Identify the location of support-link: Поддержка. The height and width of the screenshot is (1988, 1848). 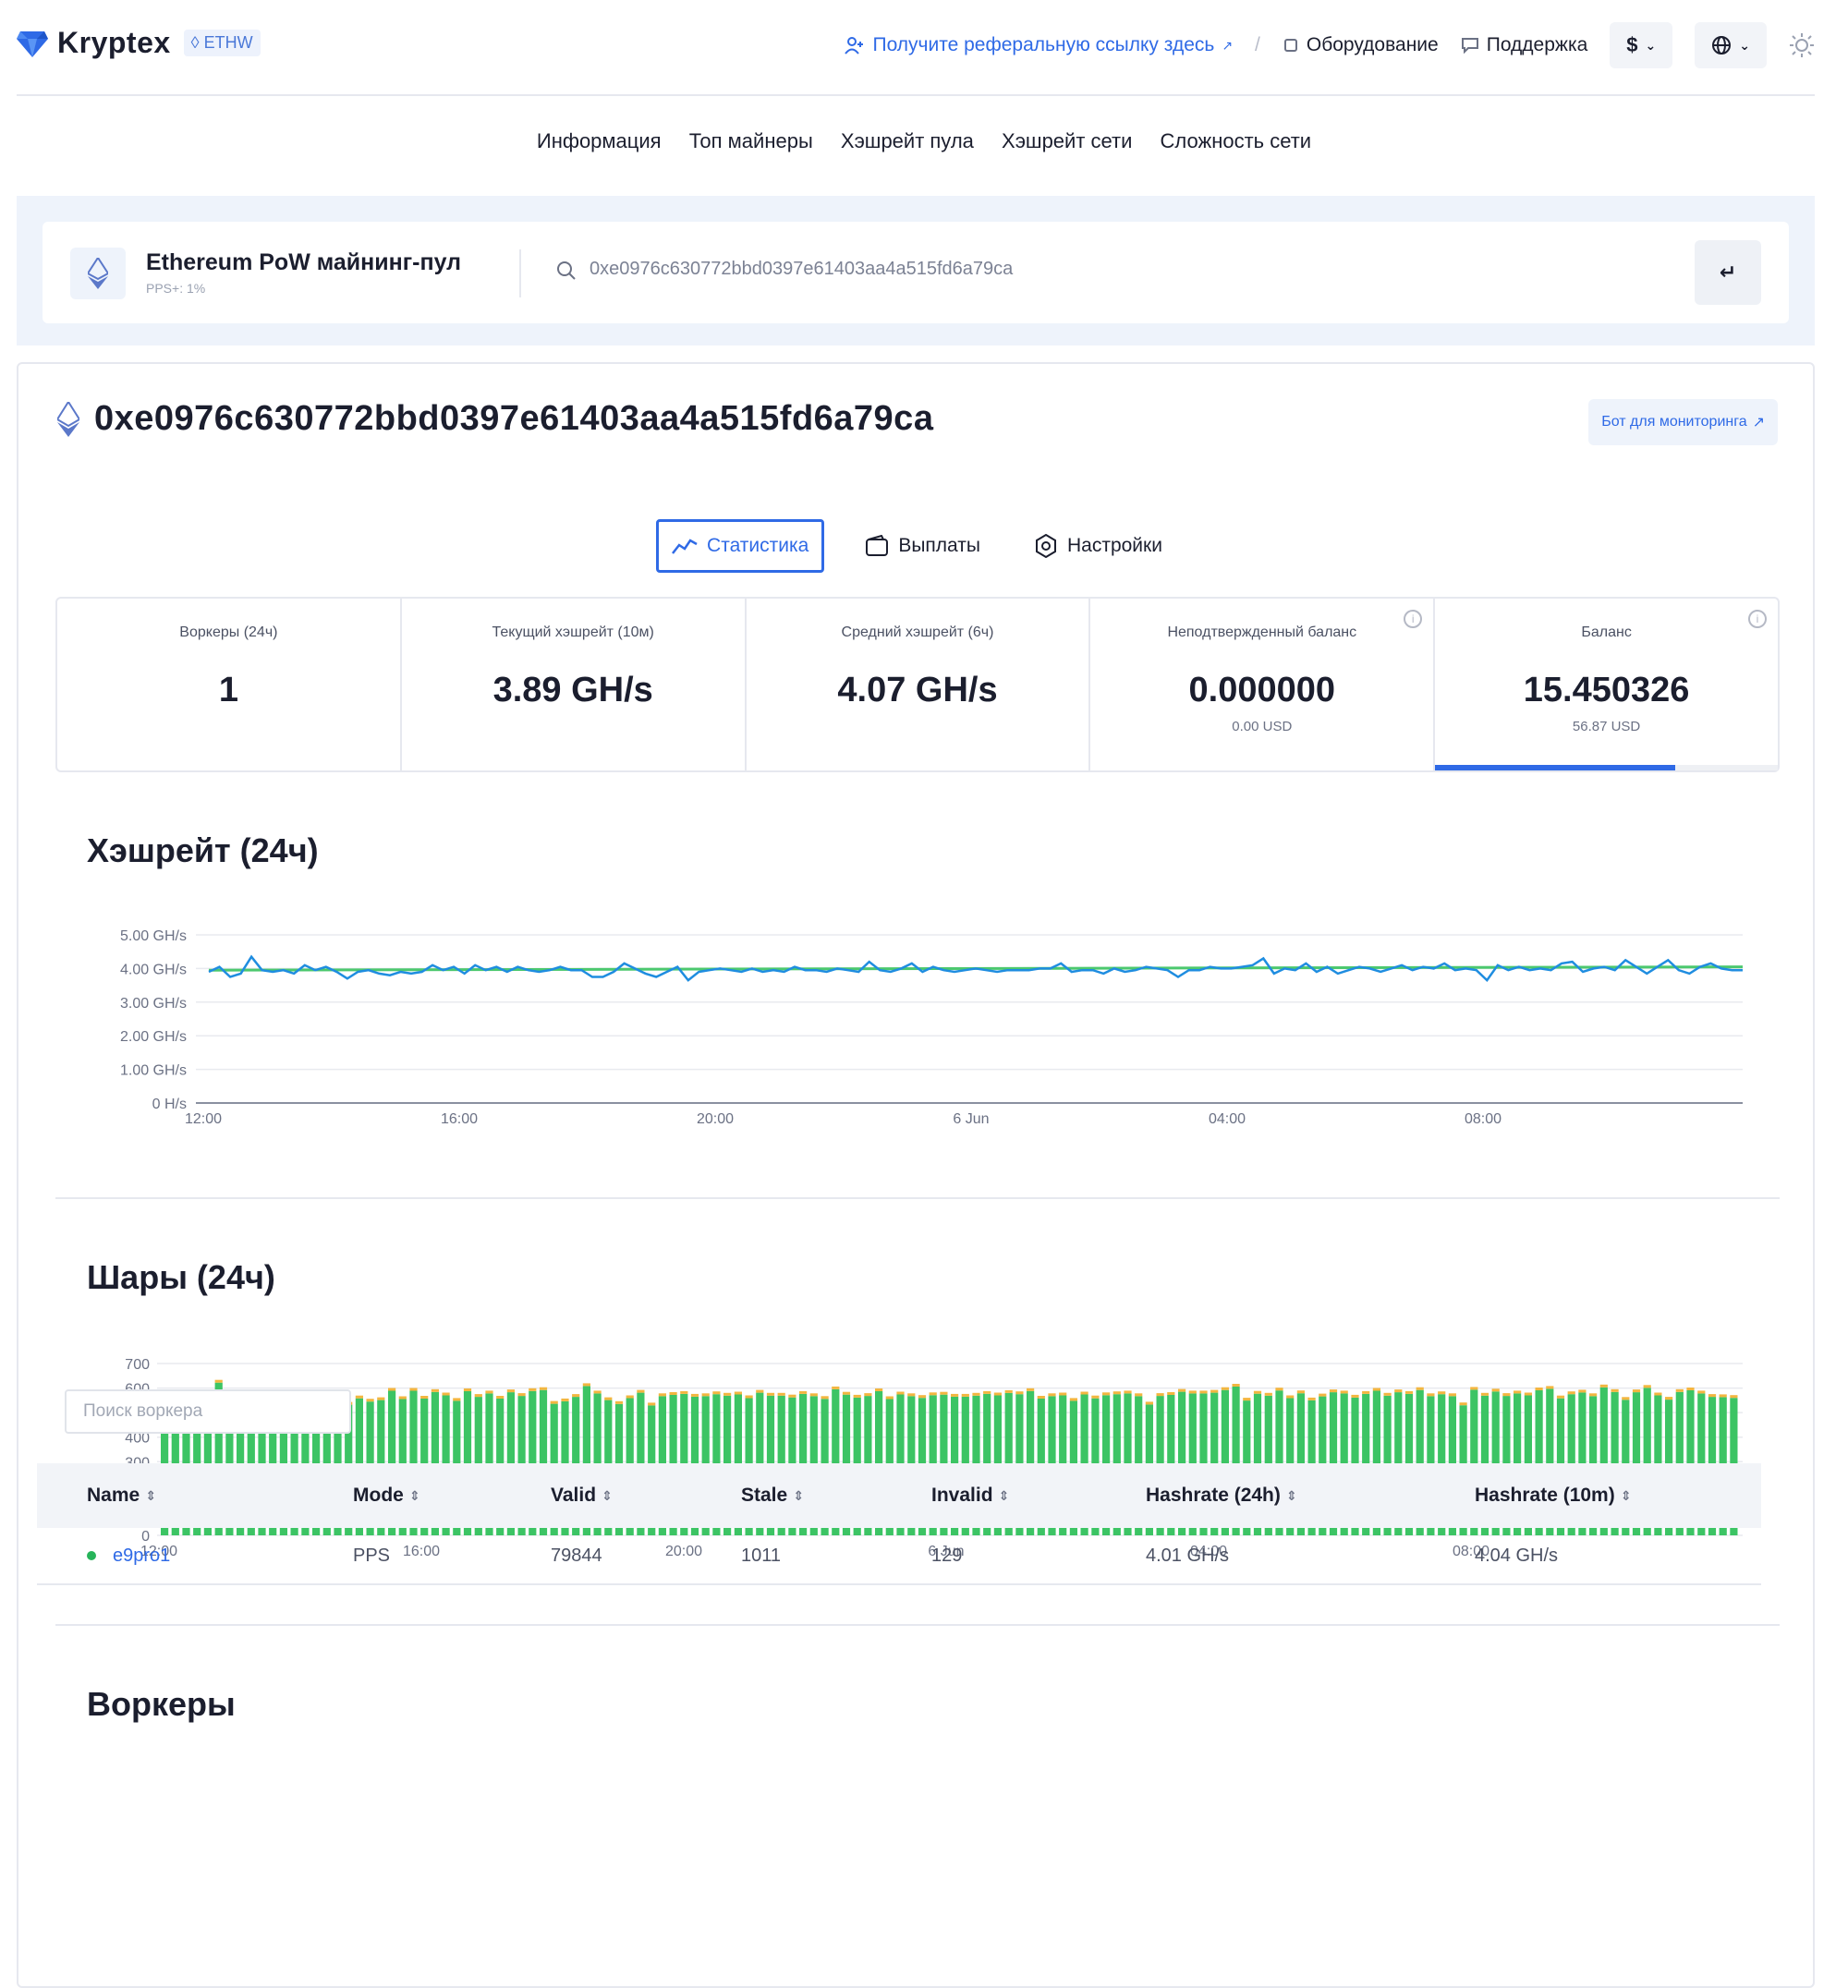
(1525, 45).